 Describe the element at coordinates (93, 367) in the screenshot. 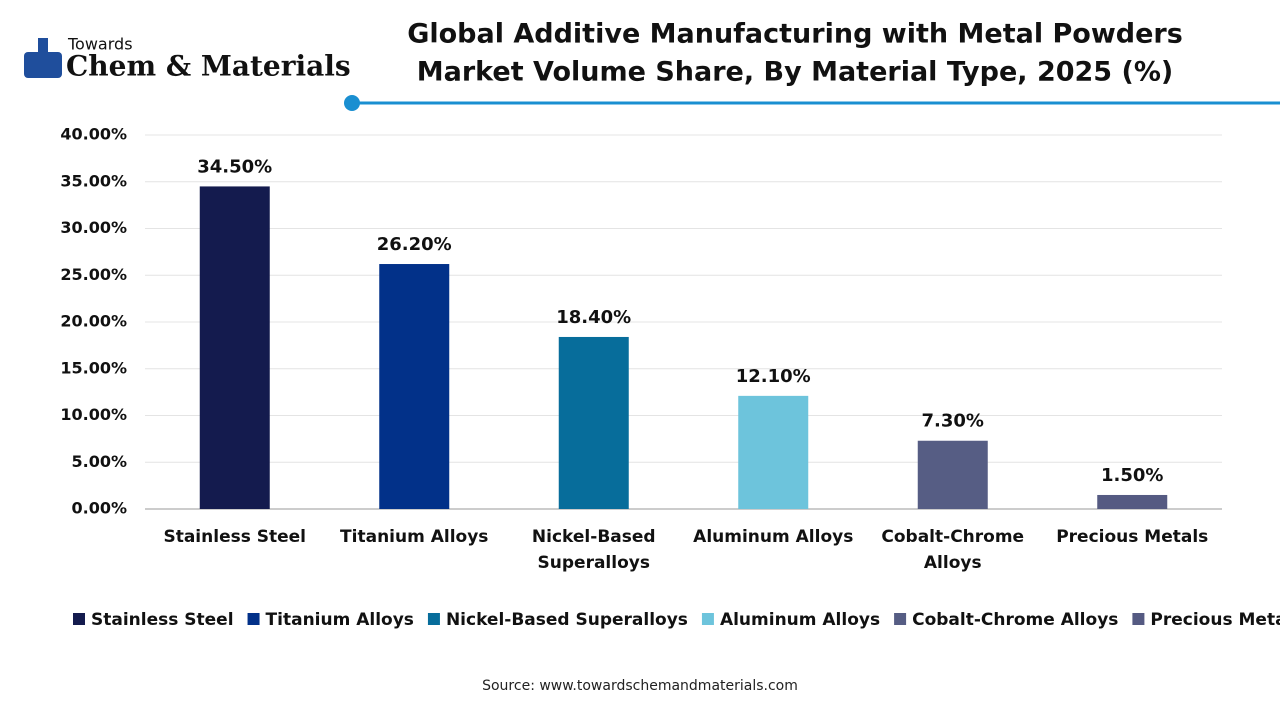

I see `y-tick-label: 15.00%` at that location.